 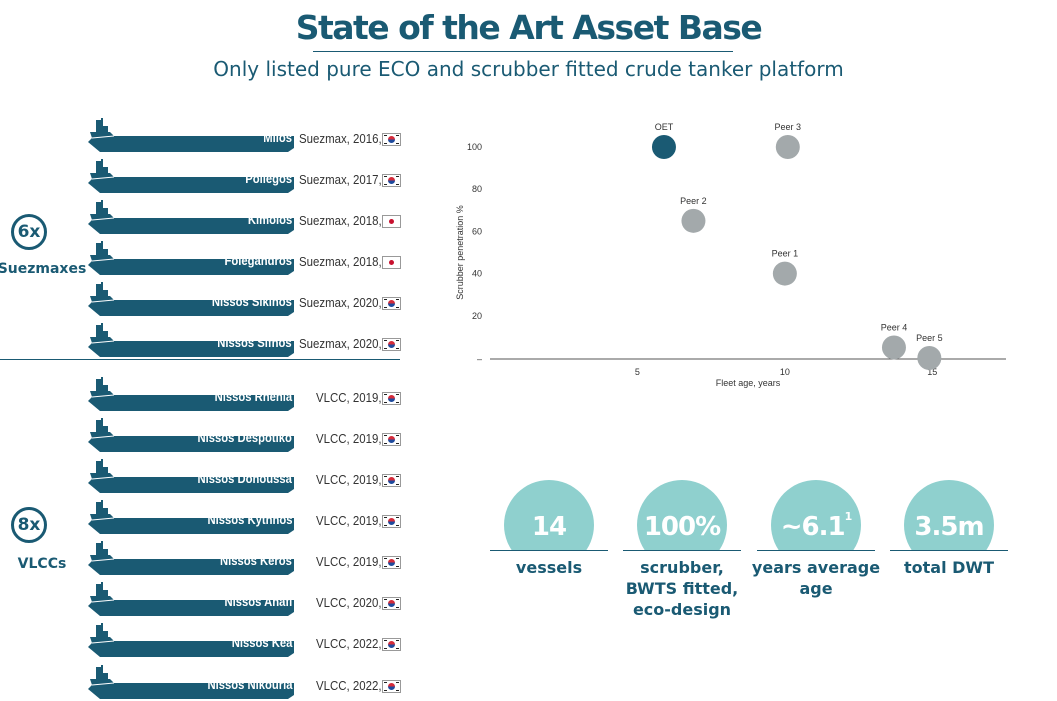 I want to click on y-tick-label: 40, so click(x=477, y=274).